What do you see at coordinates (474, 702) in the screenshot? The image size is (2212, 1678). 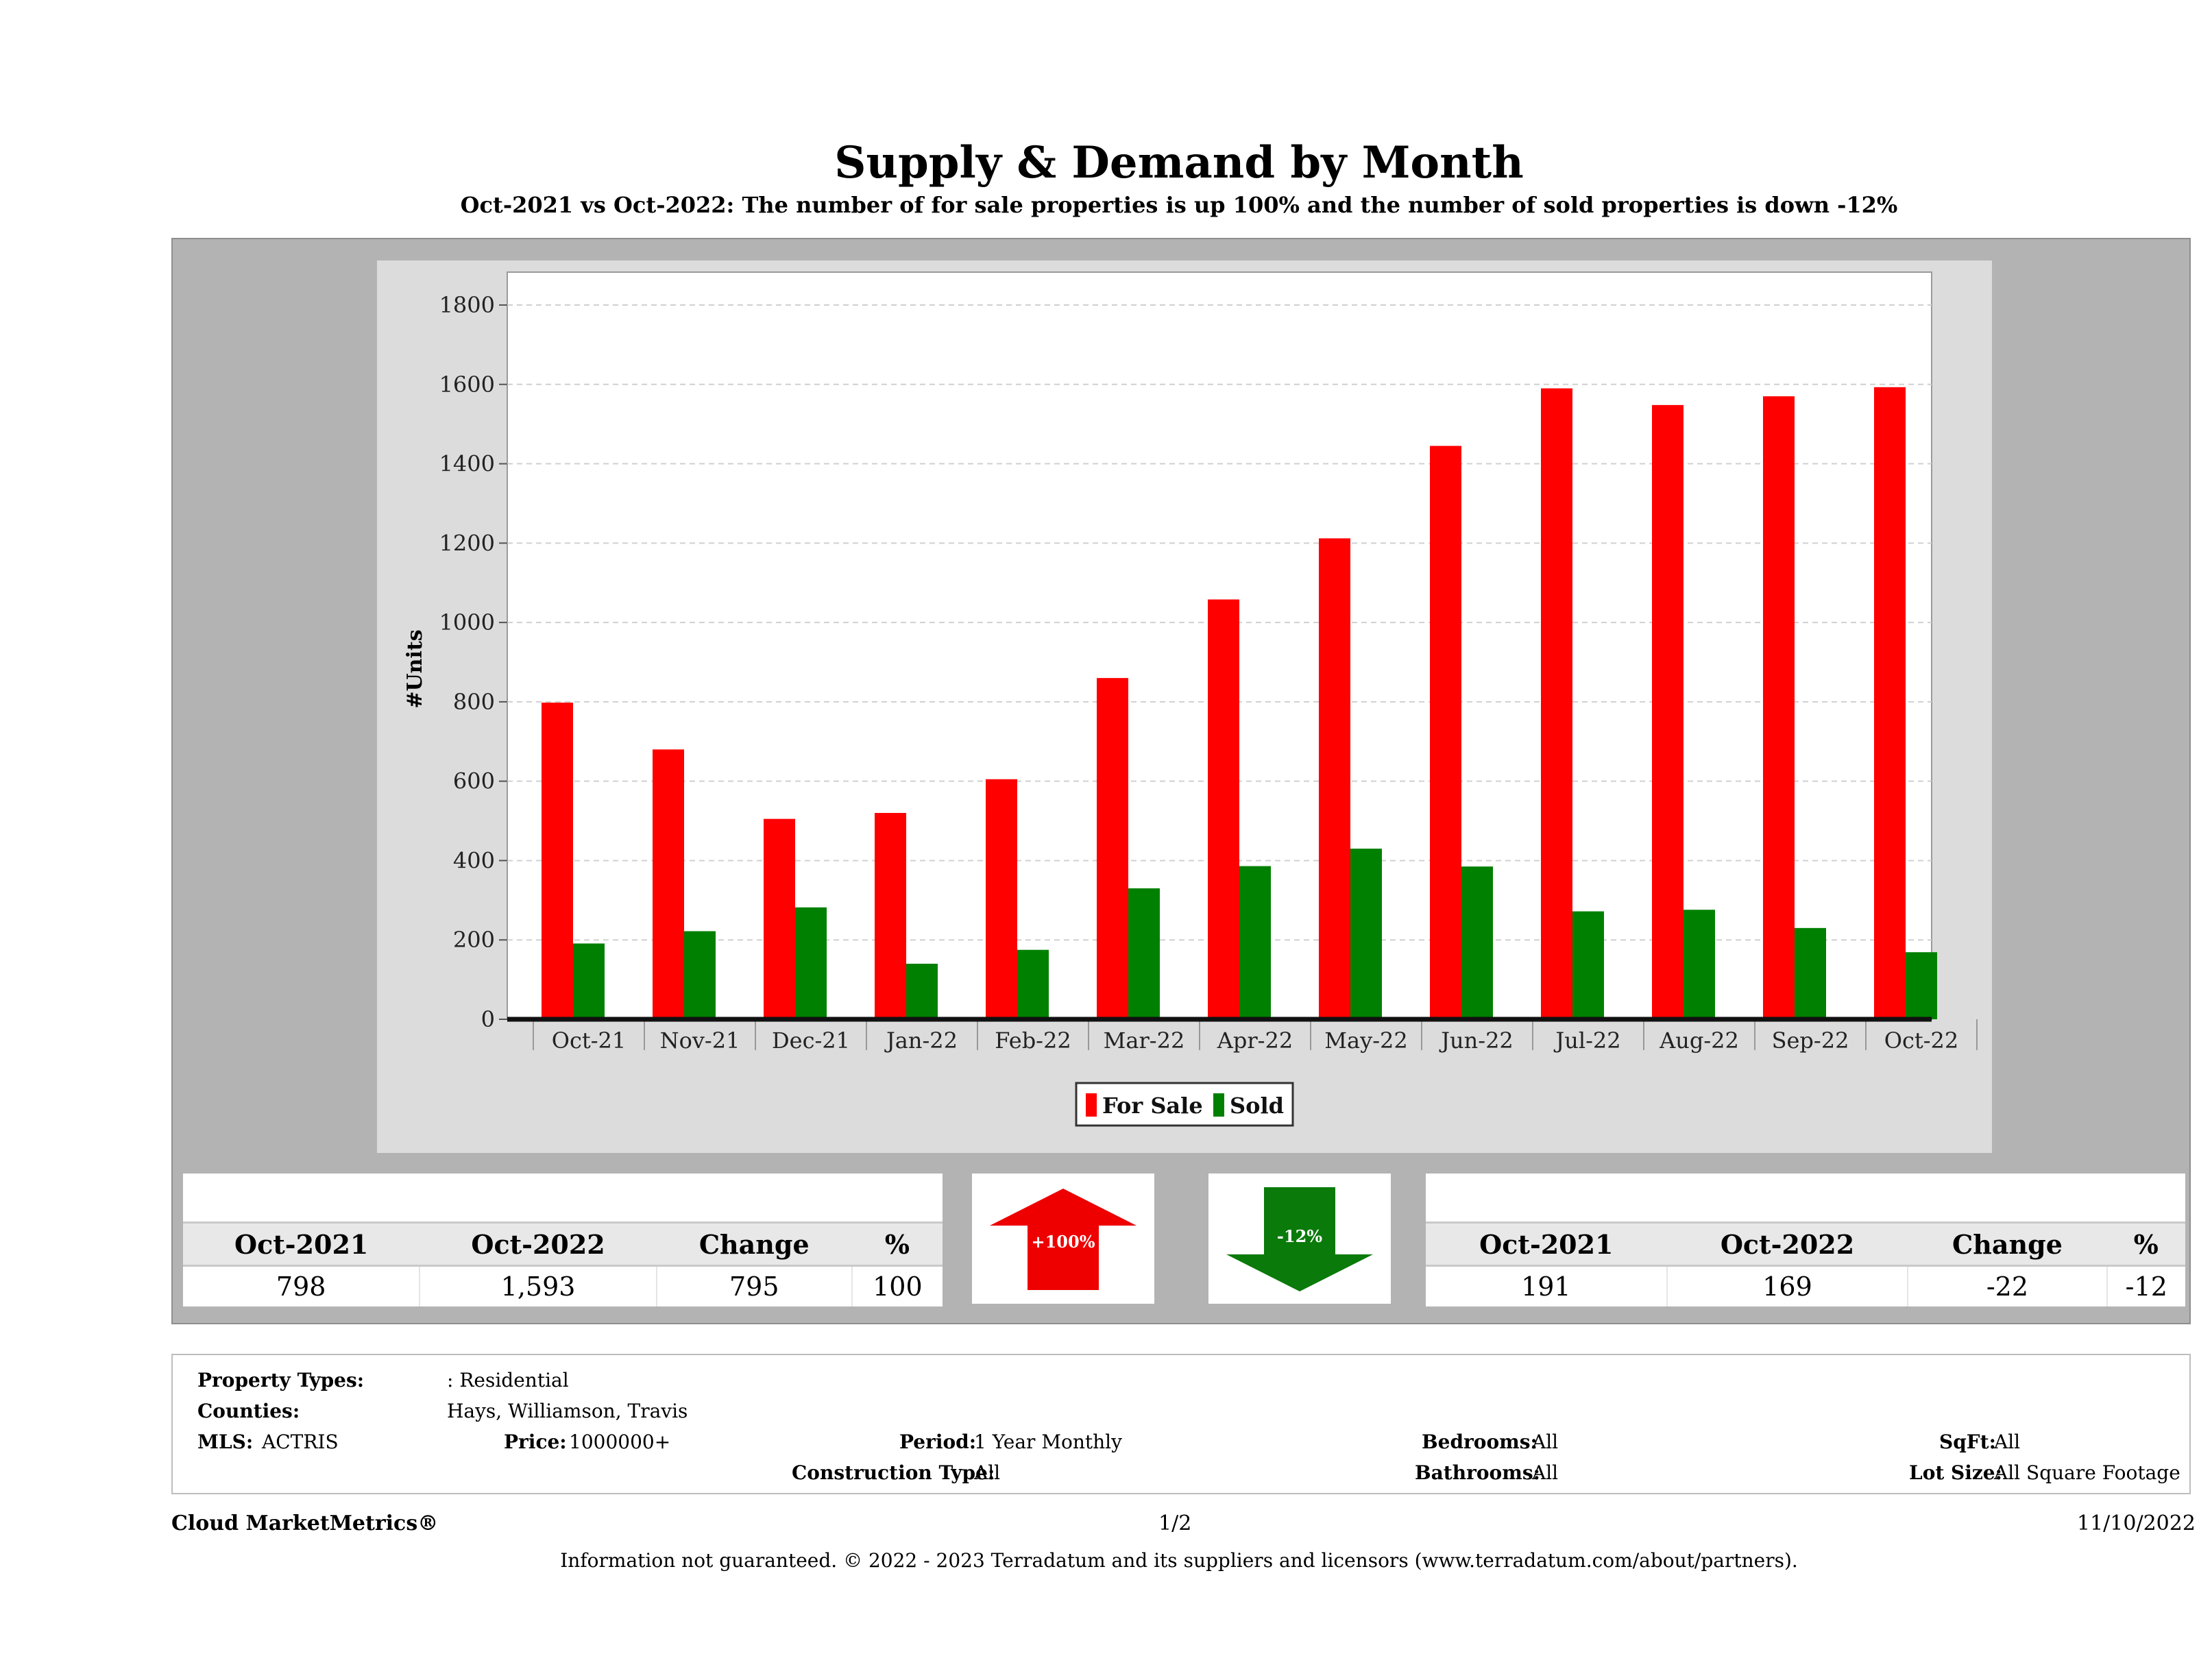 I see `y-tick-label: 800` at bounding box center [474, 702].